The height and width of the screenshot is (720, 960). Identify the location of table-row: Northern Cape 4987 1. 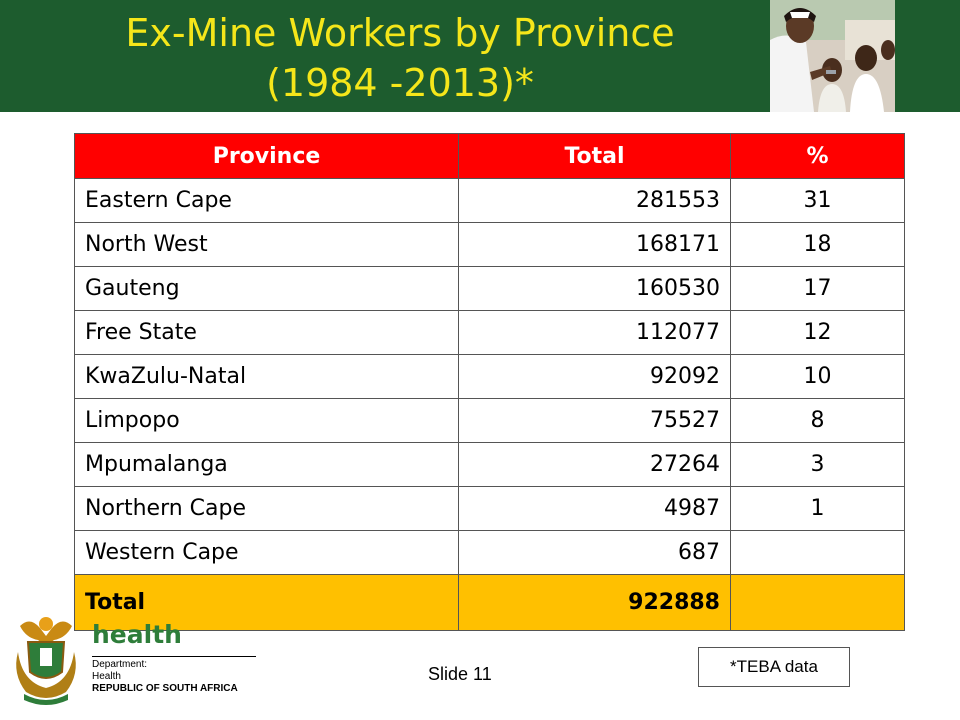
(489, 508).